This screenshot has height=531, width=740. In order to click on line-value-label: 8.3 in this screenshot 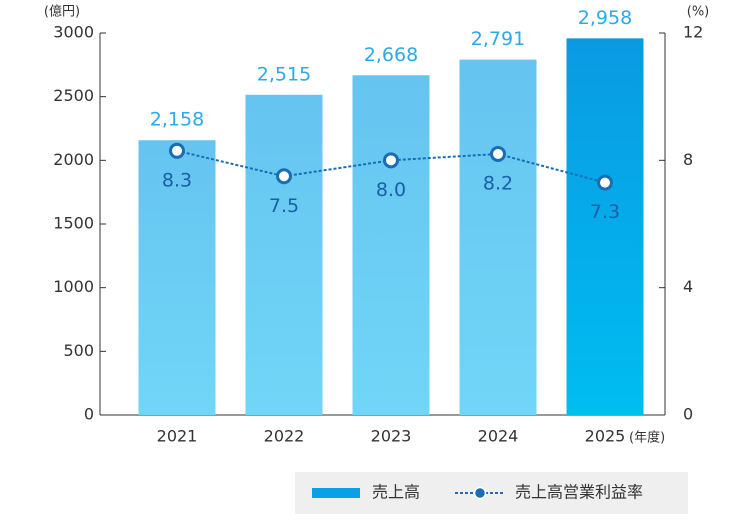, I will do `click(177, 180)`.